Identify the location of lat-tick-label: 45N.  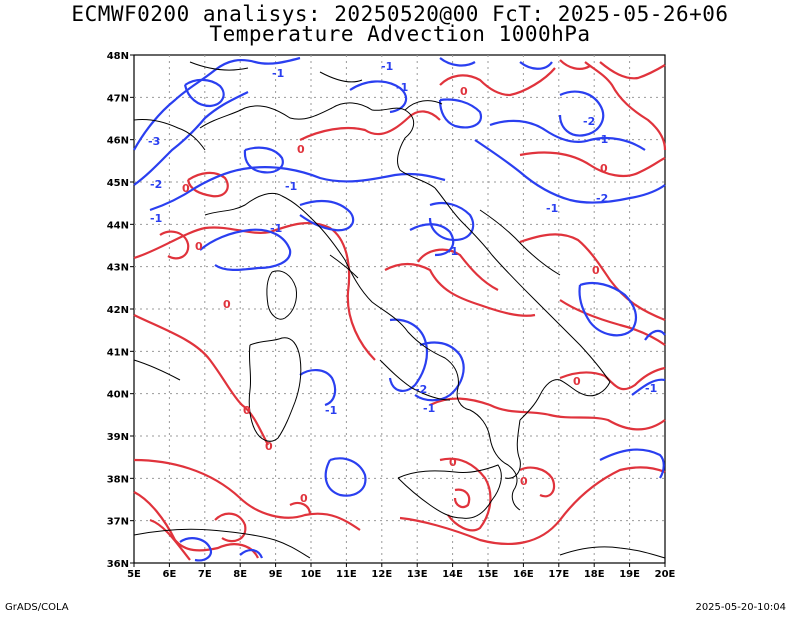
(118, 183).